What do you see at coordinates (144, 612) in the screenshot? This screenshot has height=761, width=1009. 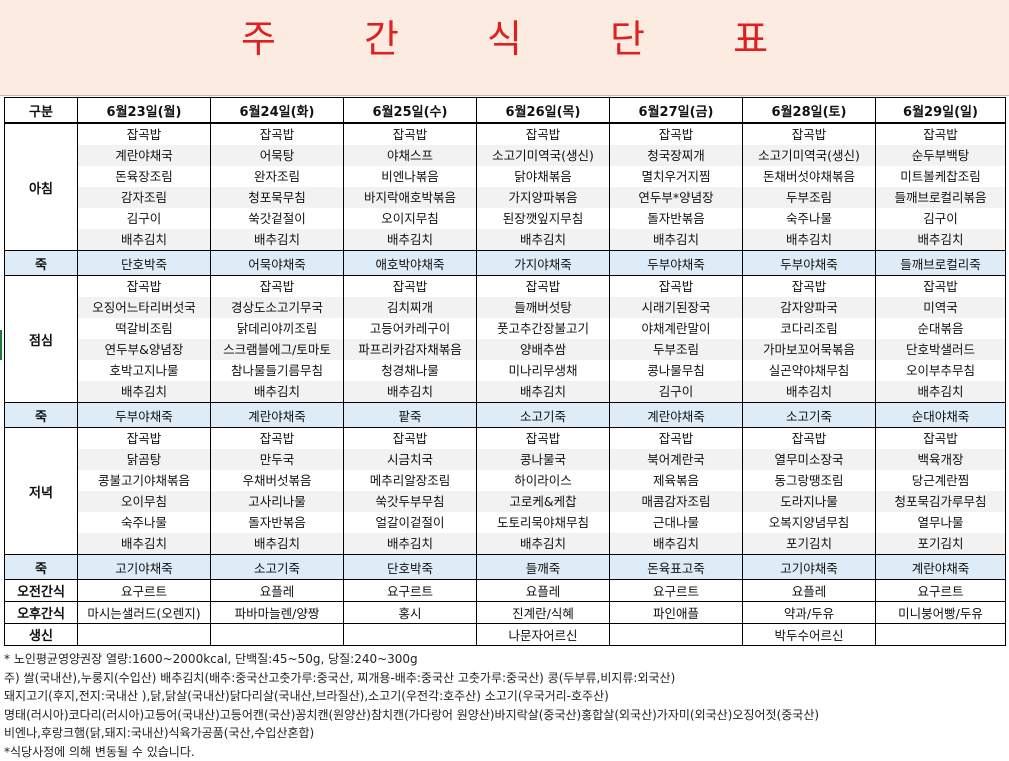 I see `row-cell: 마시는샐러드(오렌지)` at bounding box center [144, 612].